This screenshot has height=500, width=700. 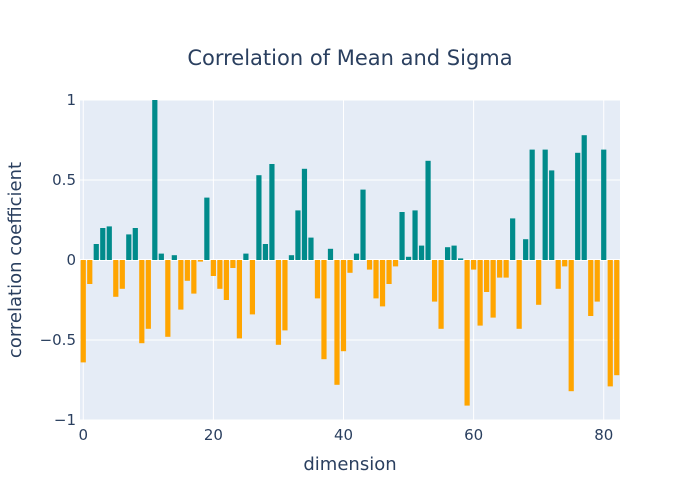 What do you see at coordinates (349, 58) in the screenshot?
I see `chart-title: Correlation of Mean and Sigma` at bounding box center [349, 58].